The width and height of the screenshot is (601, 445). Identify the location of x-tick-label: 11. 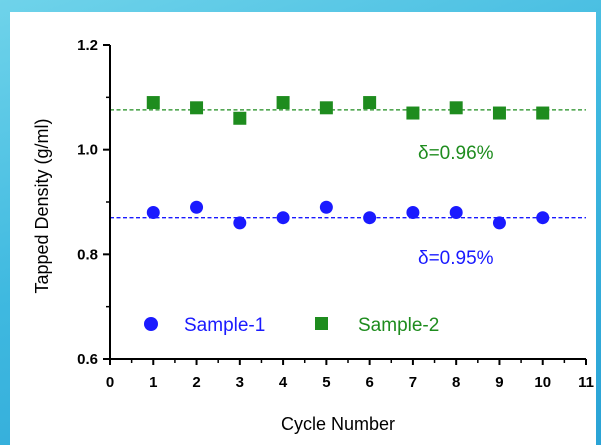
(586, 382).